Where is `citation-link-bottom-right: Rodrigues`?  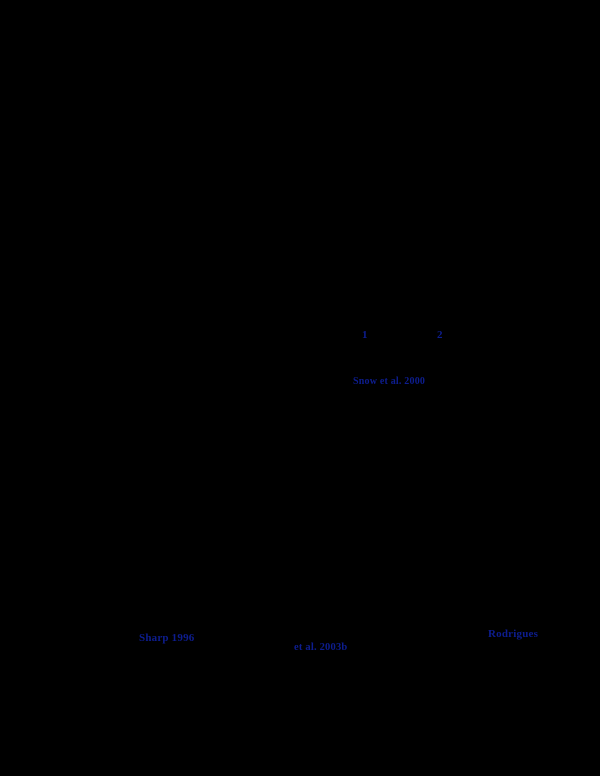 citation-link-bottom-right: Rodrigues is located at coordinates (513, 634).